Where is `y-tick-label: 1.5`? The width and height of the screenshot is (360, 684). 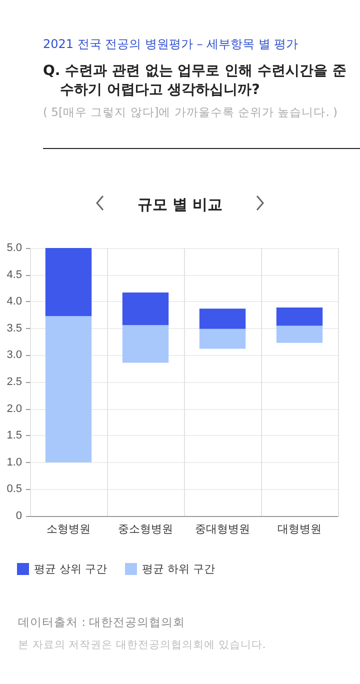
y-tick-label: 1.5 is located at coordinates (14, 436).